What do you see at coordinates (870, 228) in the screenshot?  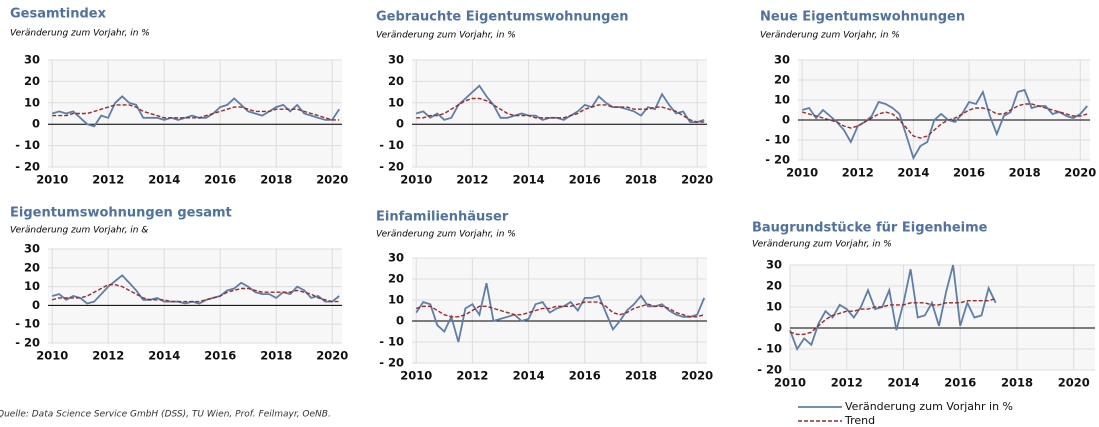 I see `chart-title: Baugrundstücke für Eigenheime` at bounding box center [870, 228].